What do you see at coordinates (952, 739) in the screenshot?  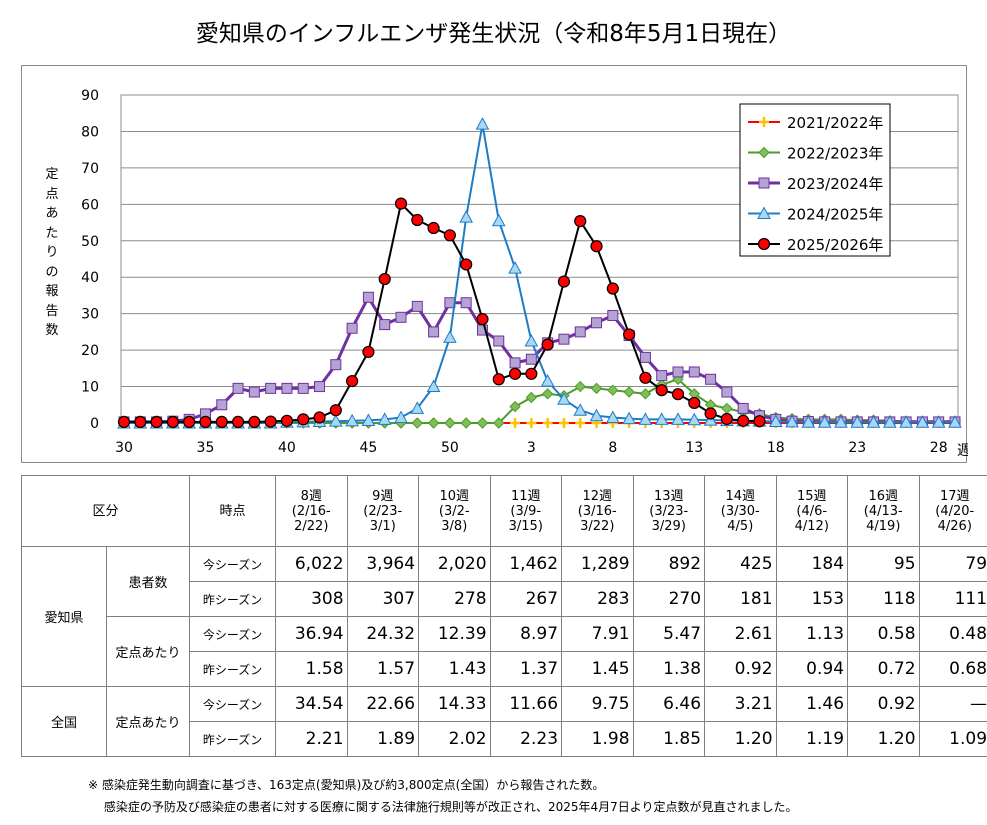 I see `table-cell: 1.09` at bounding box center [952, 739].